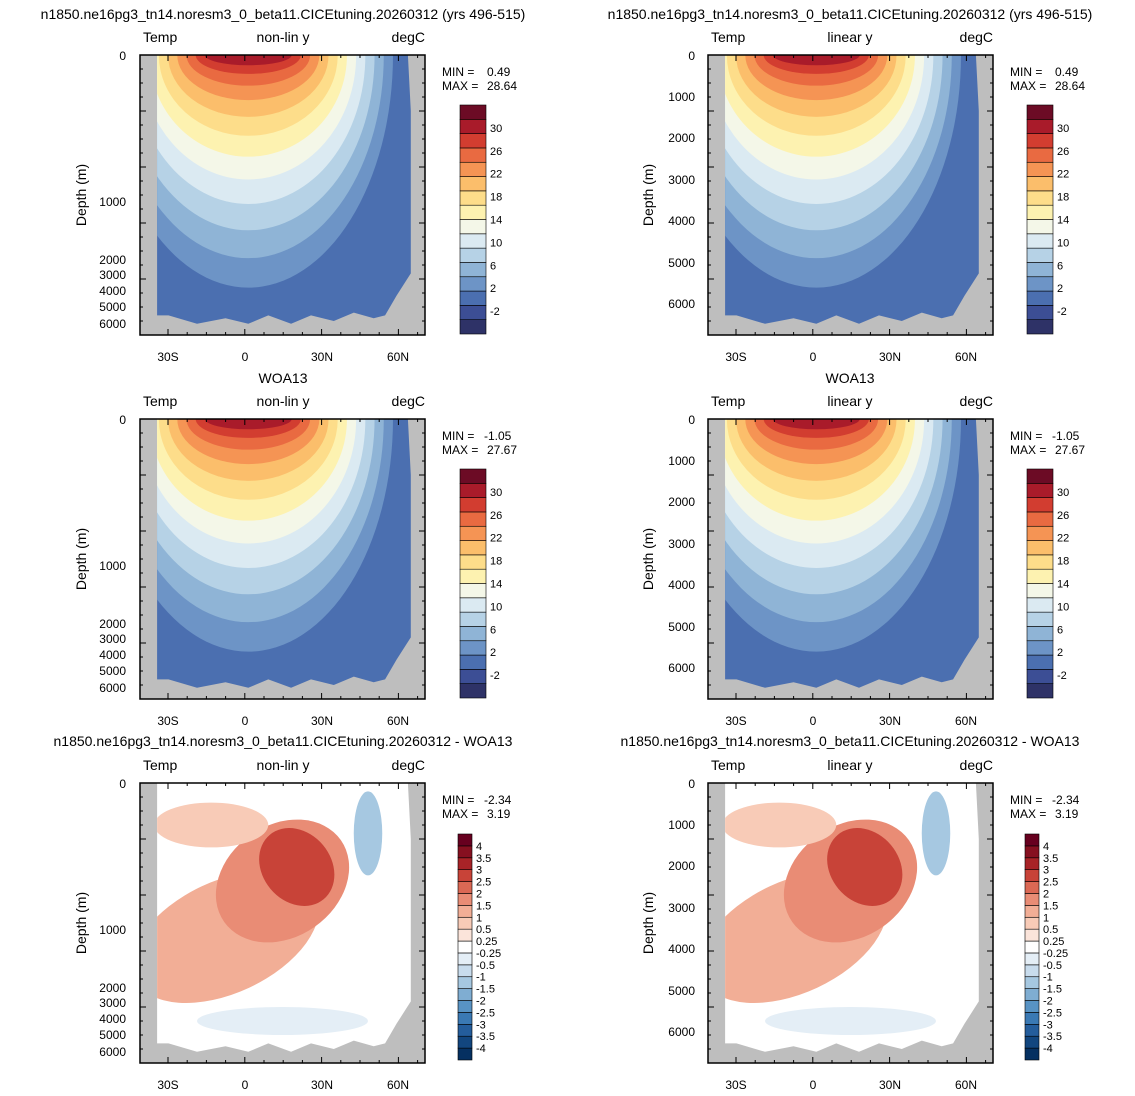 This screenshot has height=1096, width=1135. Describe the element at coordinates (483, 930) in the screenshot. I see `colorbar-label: 0.5` at that location.